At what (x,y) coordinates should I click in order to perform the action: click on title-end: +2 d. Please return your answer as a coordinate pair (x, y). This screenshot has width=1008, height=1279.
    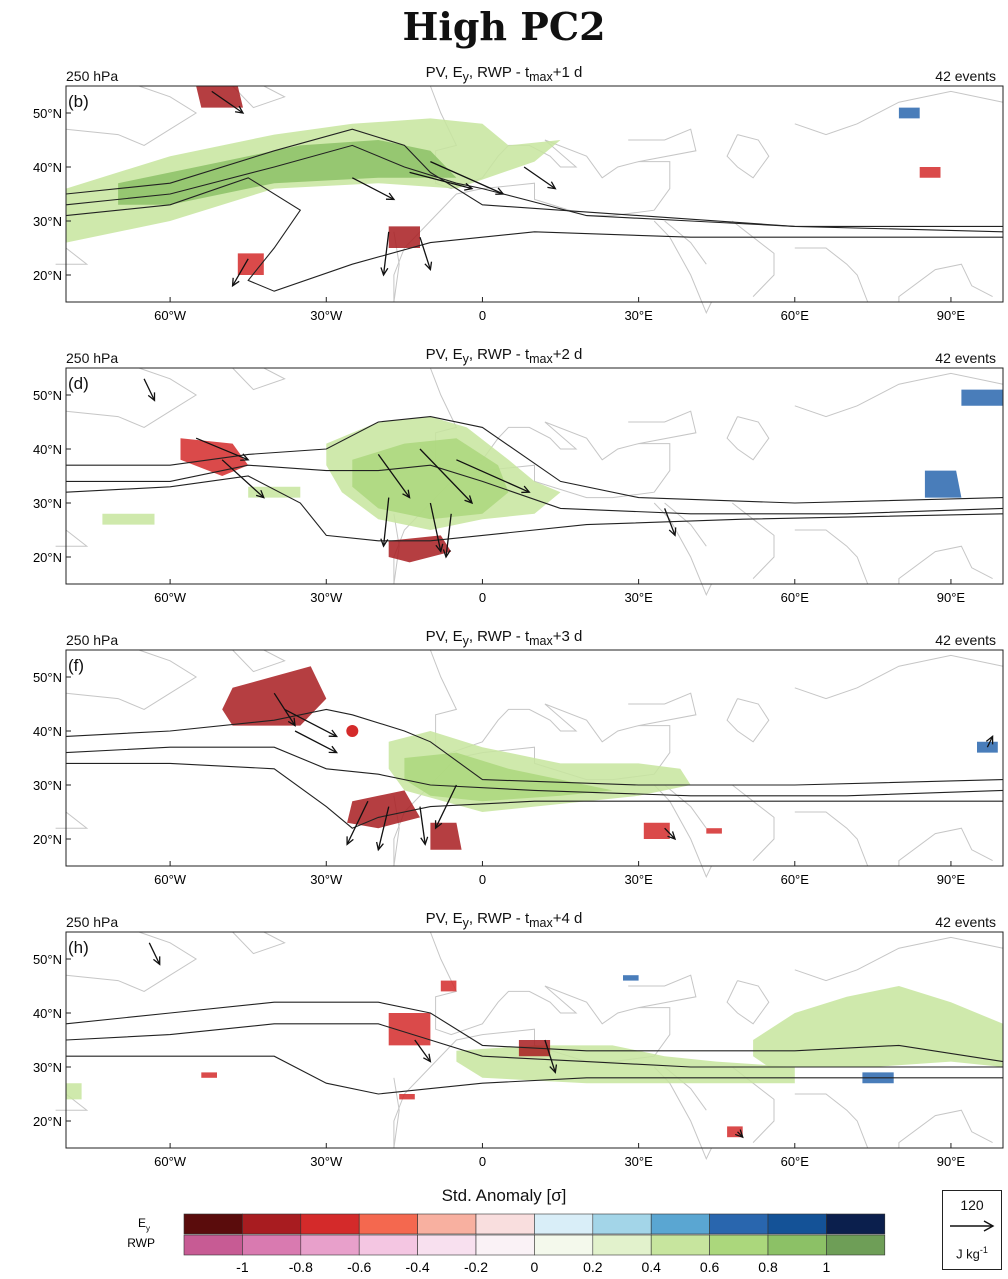
    Looking at the image, I should click on (567, 354).